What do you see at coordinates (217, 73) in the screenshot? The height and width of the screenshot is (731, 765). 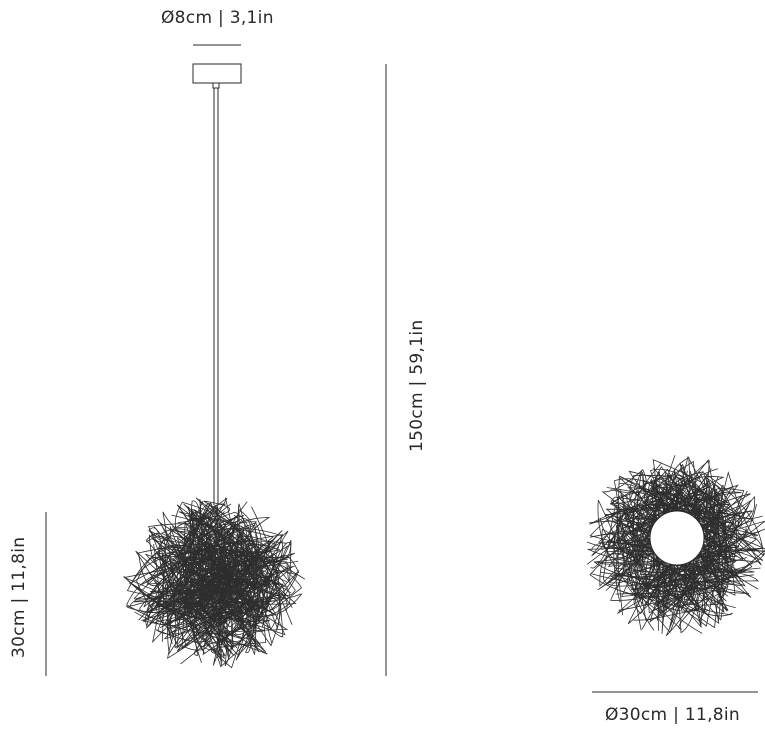 I see `ceiling-canopy` at bounding box center [217, 73].